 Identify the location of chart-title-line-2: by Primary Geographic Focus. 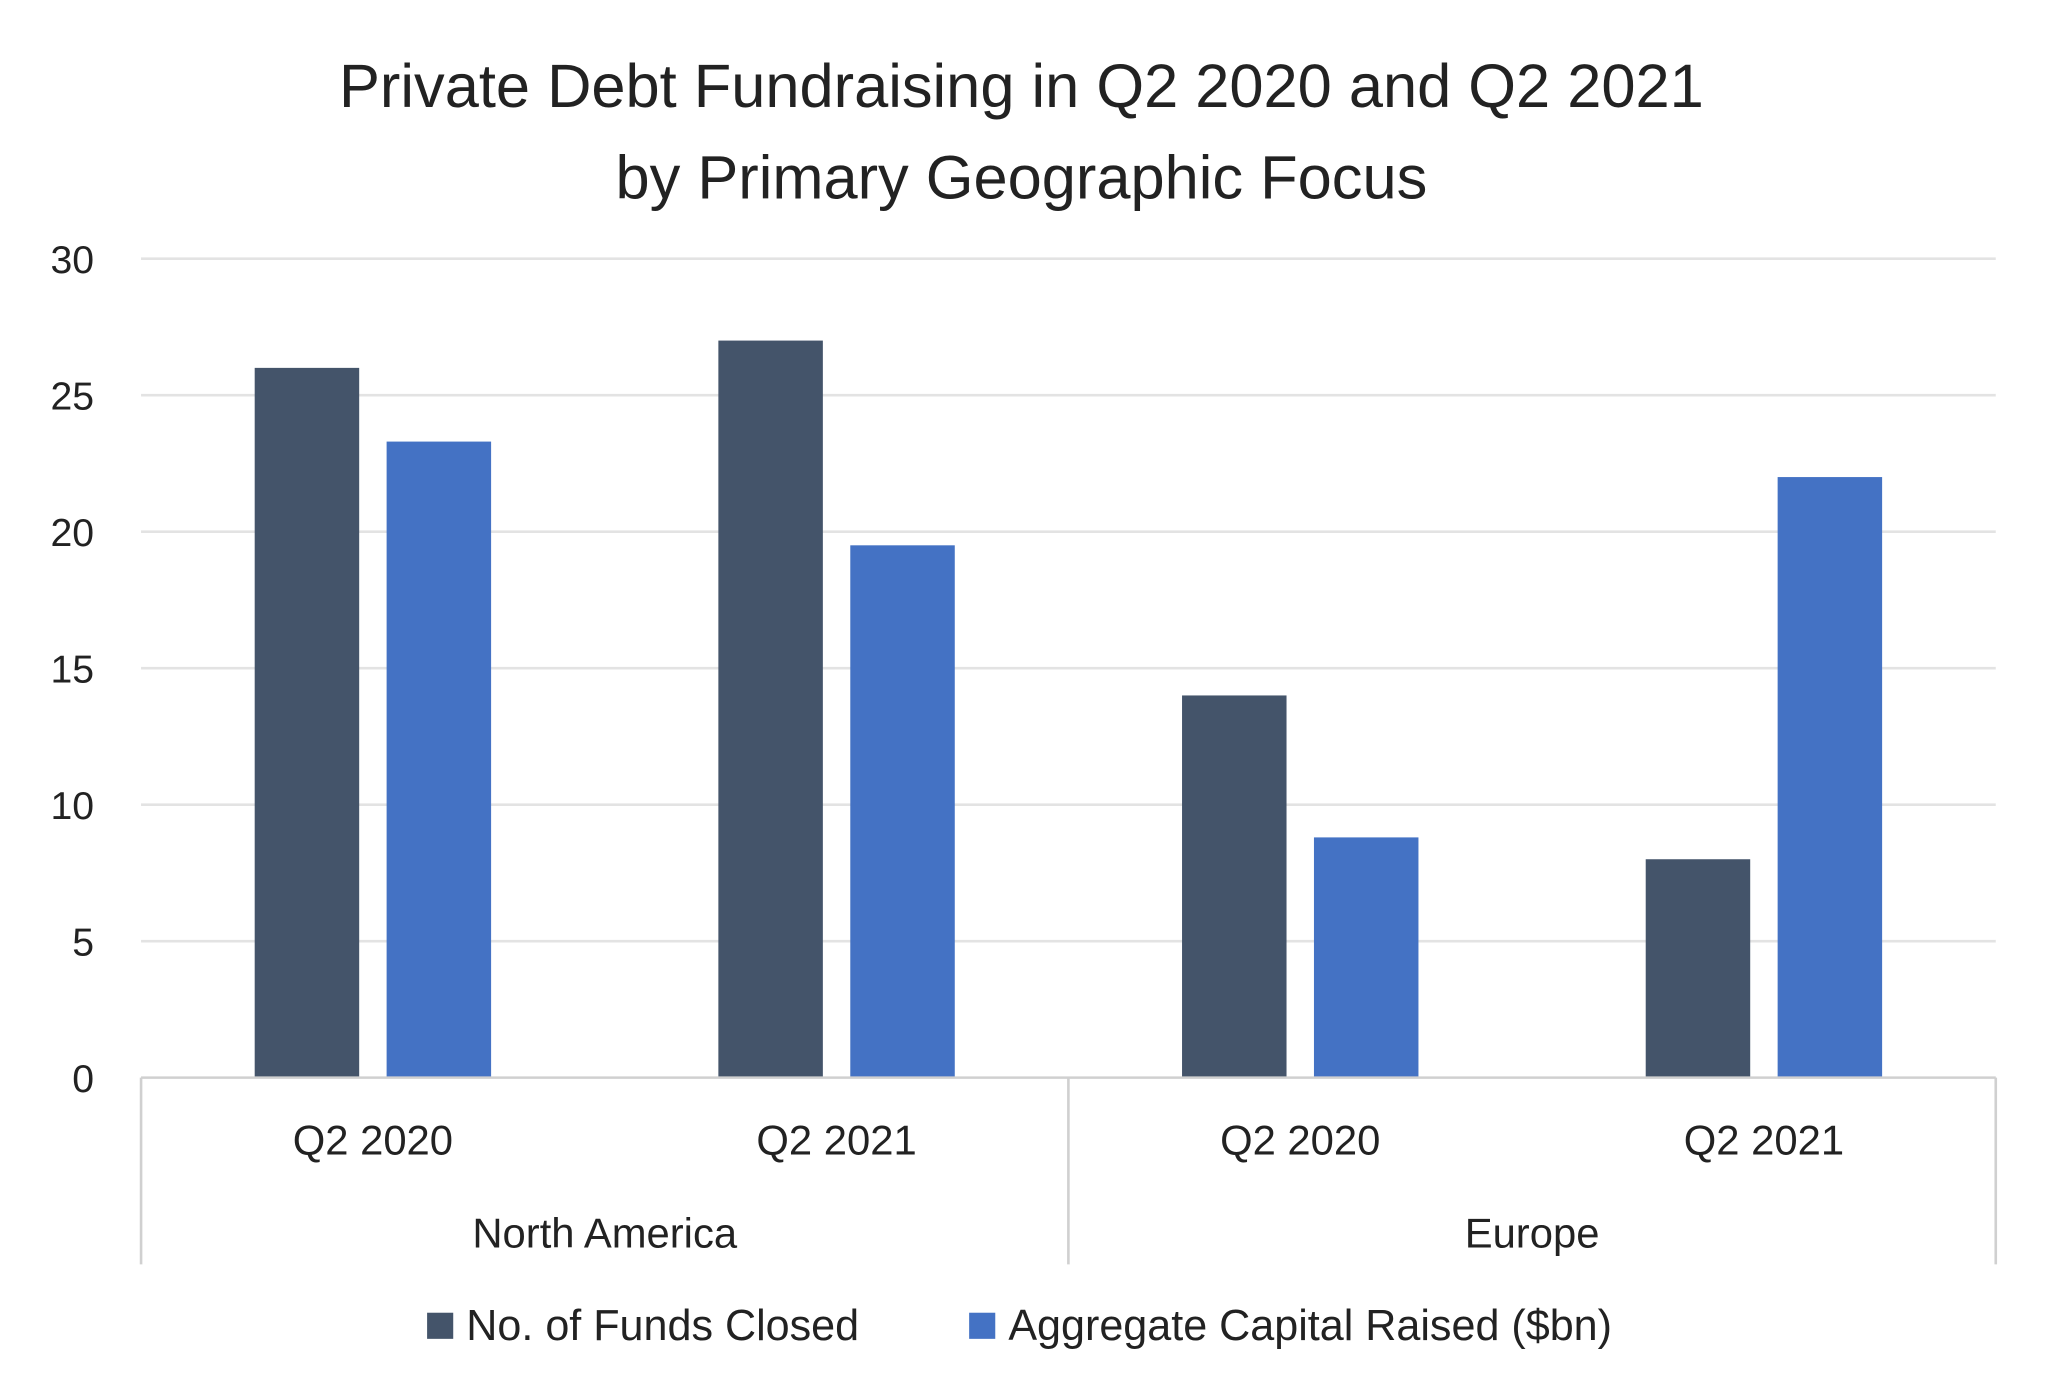
(1021, 178).